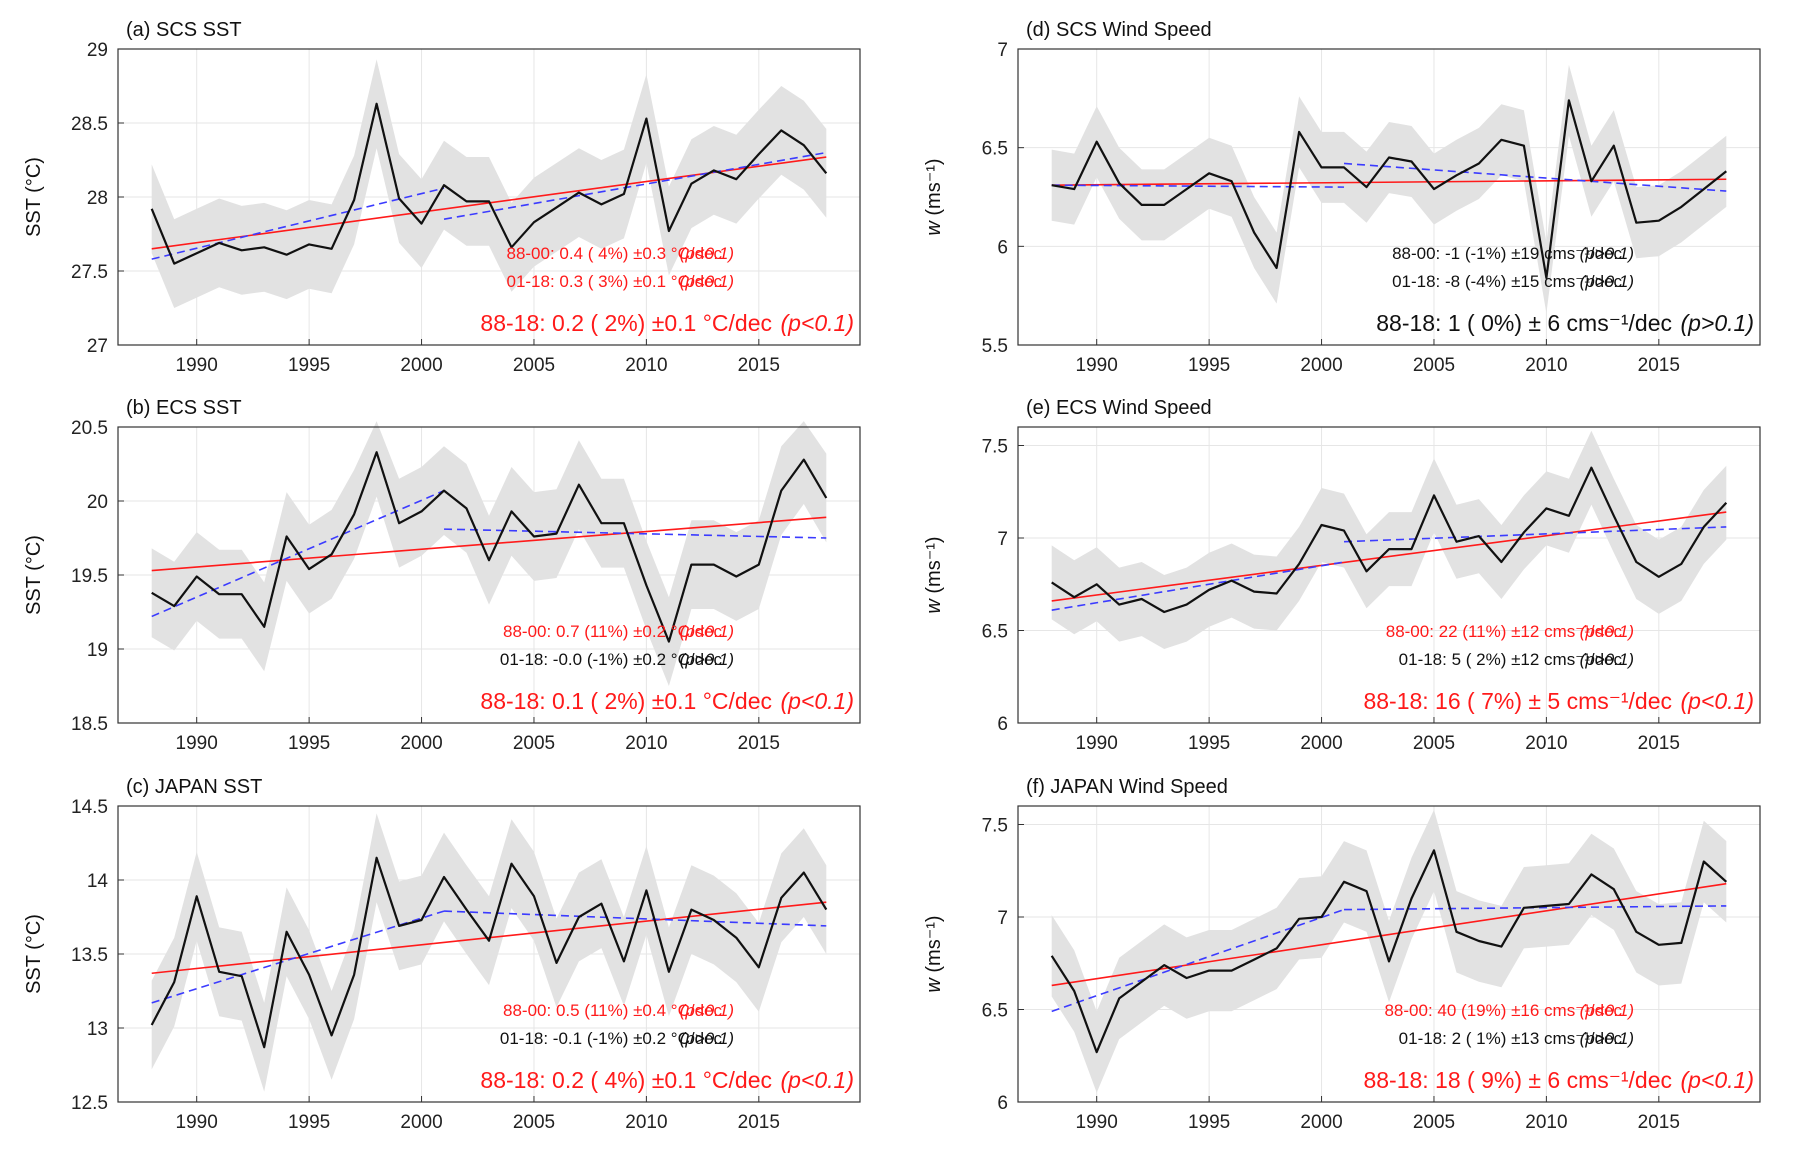 This screenshot has width=1806, height=1166. Describe the element at coordinates (934, 606) in the screenshot. I see `y-axis-label-symbol: w` at that location.